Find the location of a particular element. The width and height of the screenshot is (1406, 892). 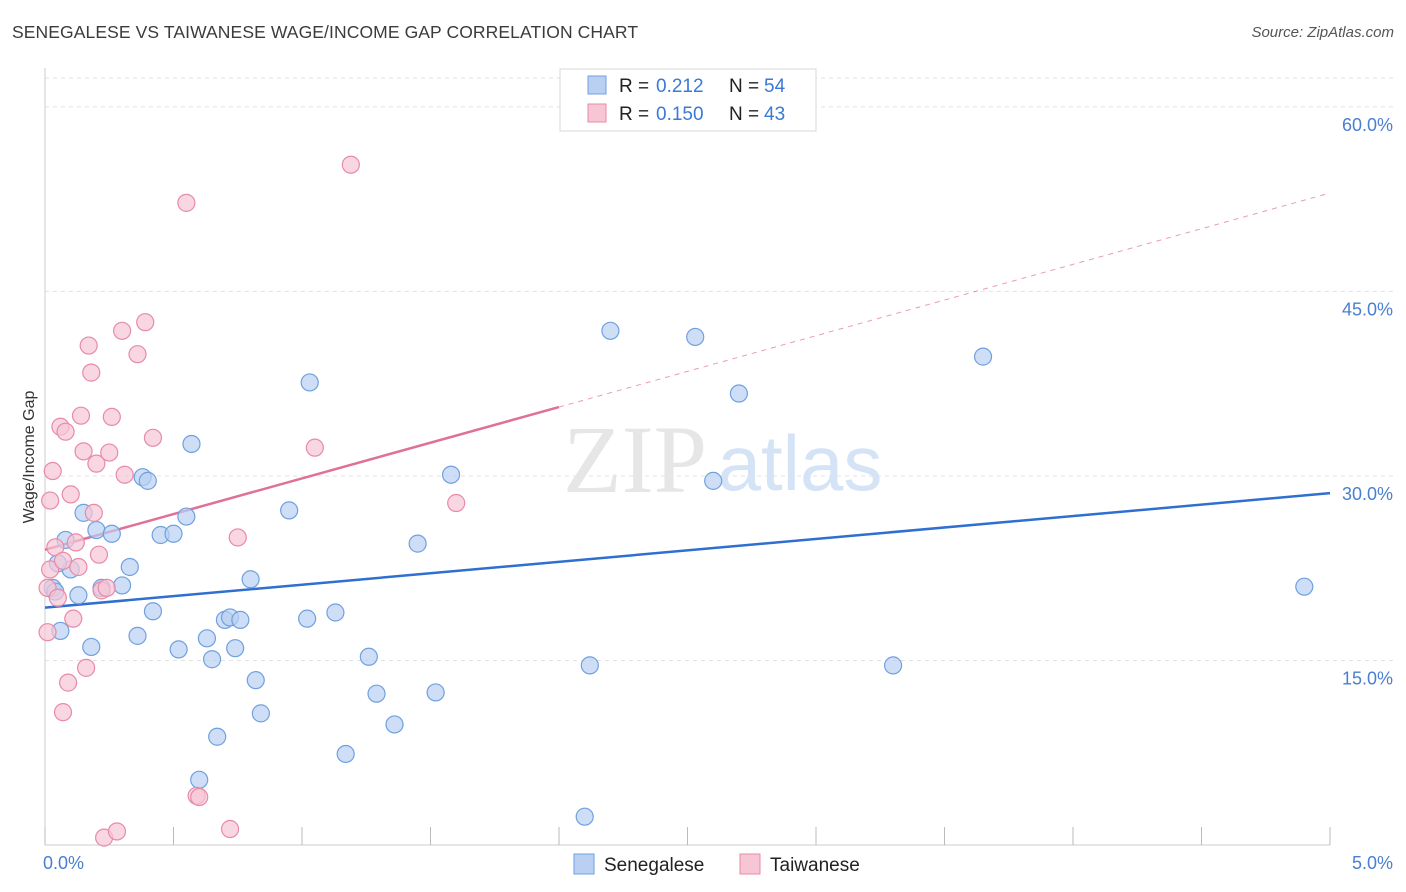

watermark-zip: ZIP is located at coordinates (635, 459).